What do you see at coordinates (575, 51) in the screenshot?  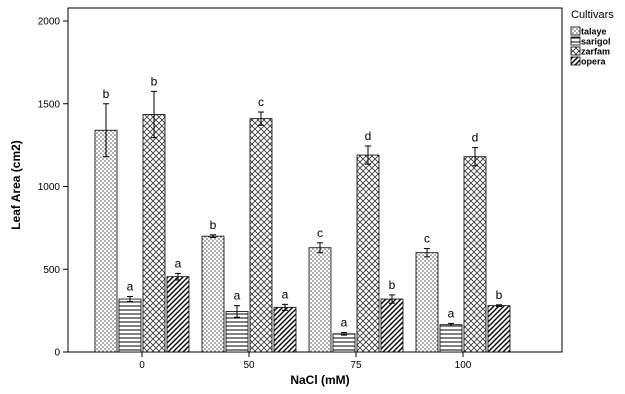 I see `legend-swatch-zarfam` at bounding box center [575, 51].